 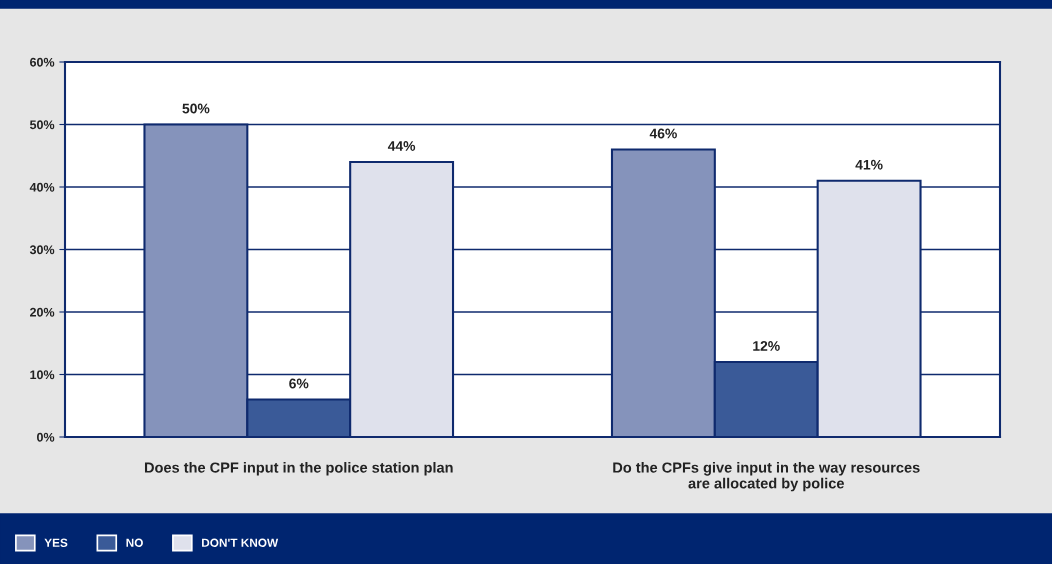 I want to click on y-tick-label: 40%, so click(x=42, y=187).